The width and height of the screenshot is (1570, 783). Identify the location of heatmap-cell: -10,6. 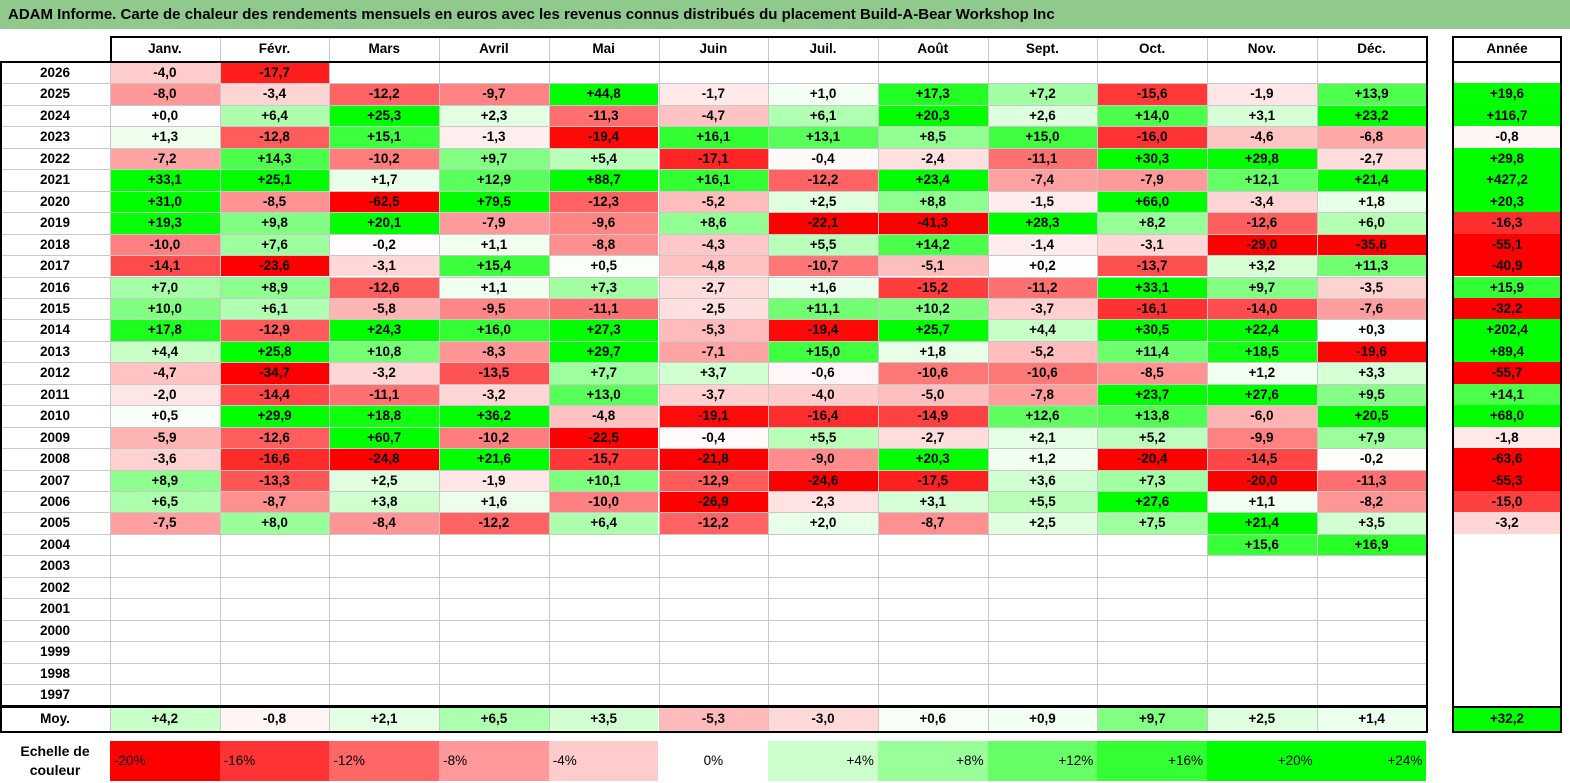
(1042, 373).